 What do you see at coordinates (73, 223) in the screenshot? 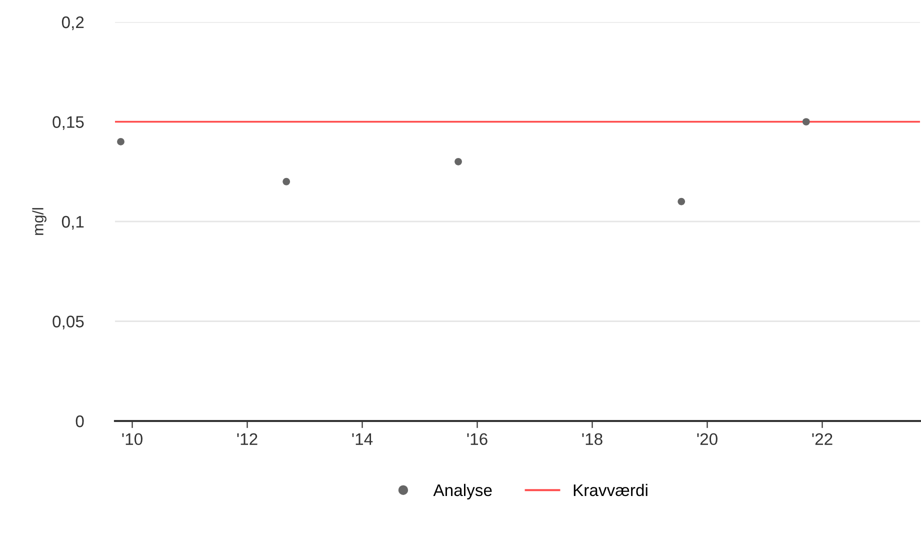
I see `y-tick-label: 0,1` at bounding box center [73, 223].